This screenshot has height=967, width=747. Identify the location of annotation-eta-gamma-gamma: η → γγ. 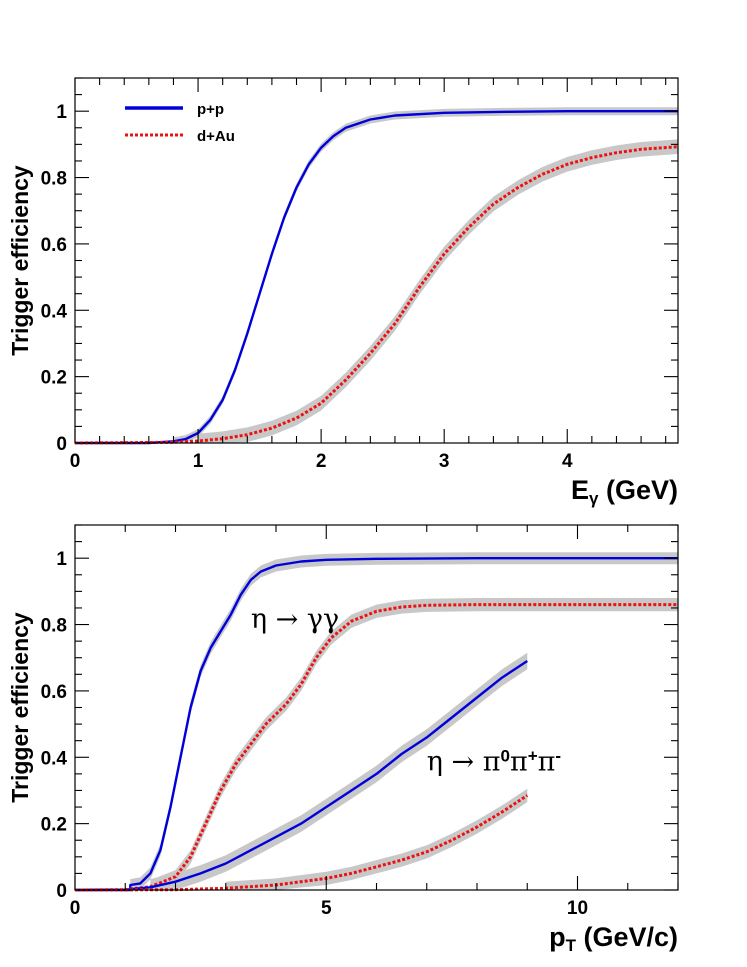
(295, 619).